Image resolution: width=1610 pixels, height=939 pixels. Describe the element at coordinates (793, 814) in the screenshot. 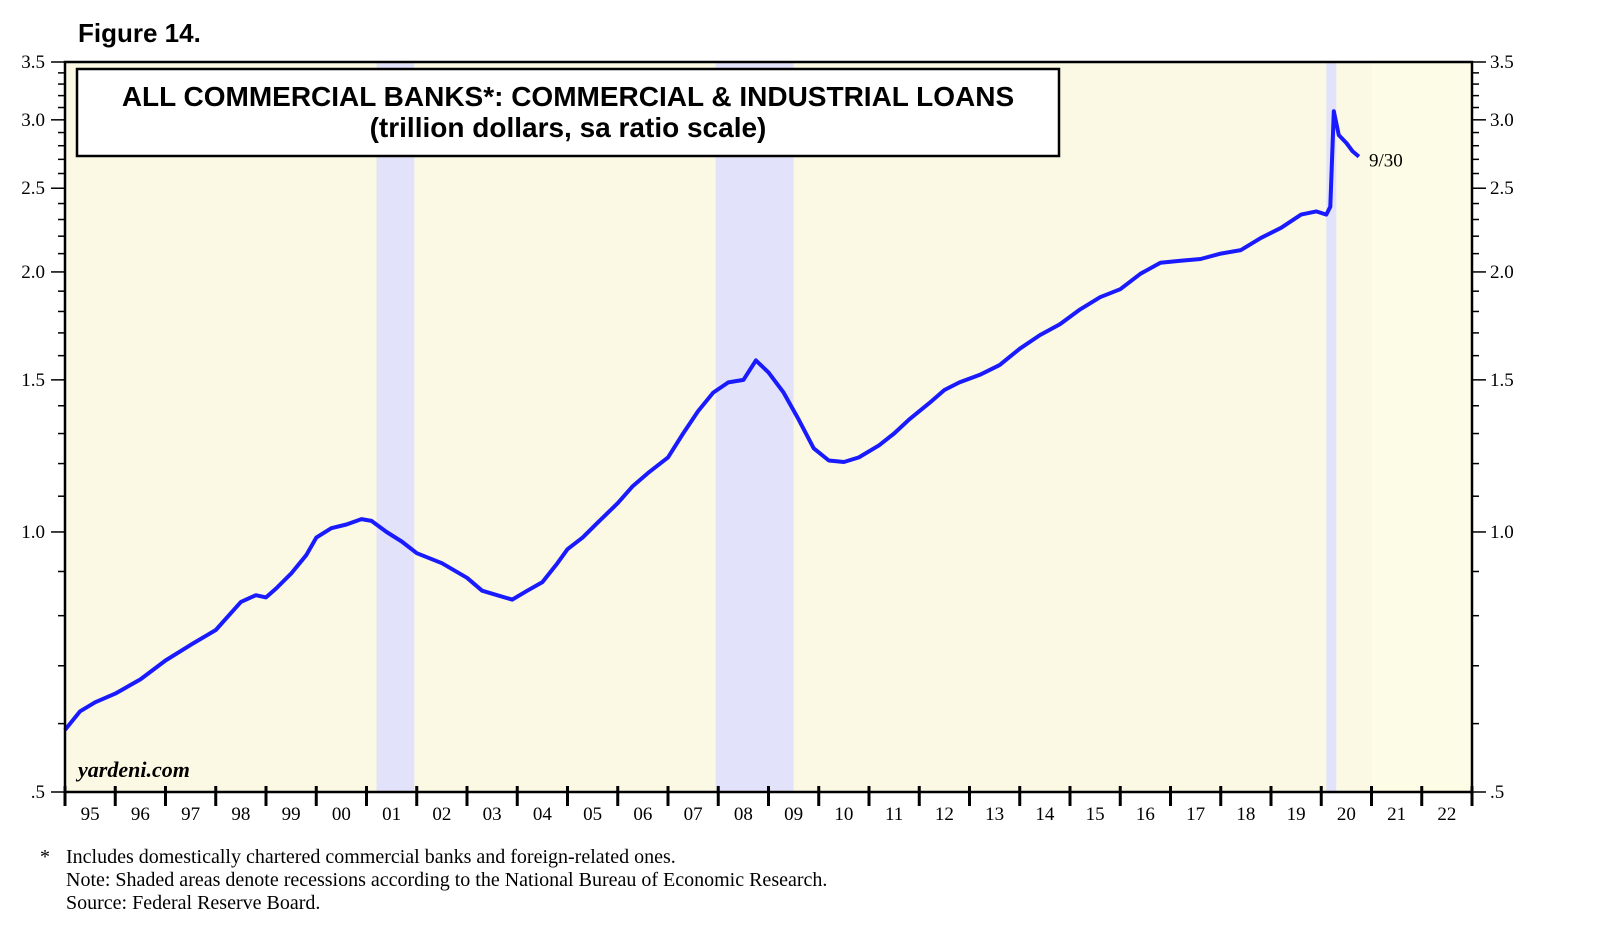

I see `x-tick-label: 09` at that location.